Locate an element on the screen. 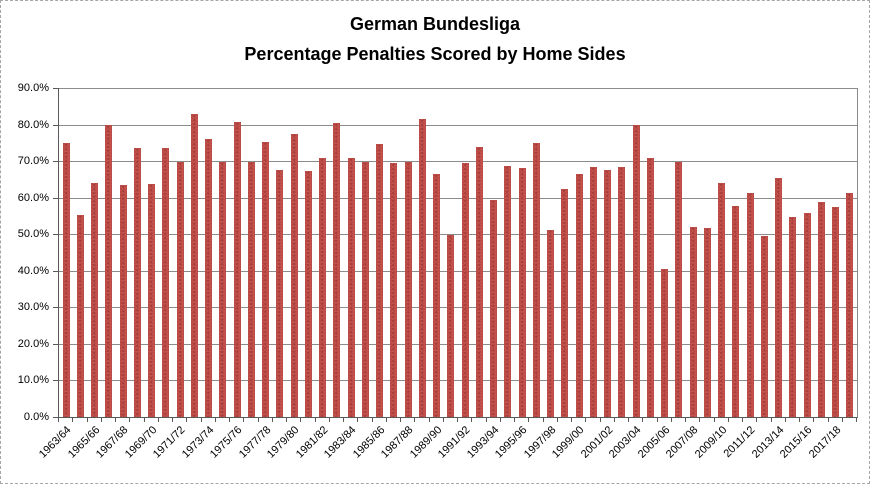 The width and height of the screenshot is (870, 484). y-tick-label: 0.0% is located at coordinates (36, 417).